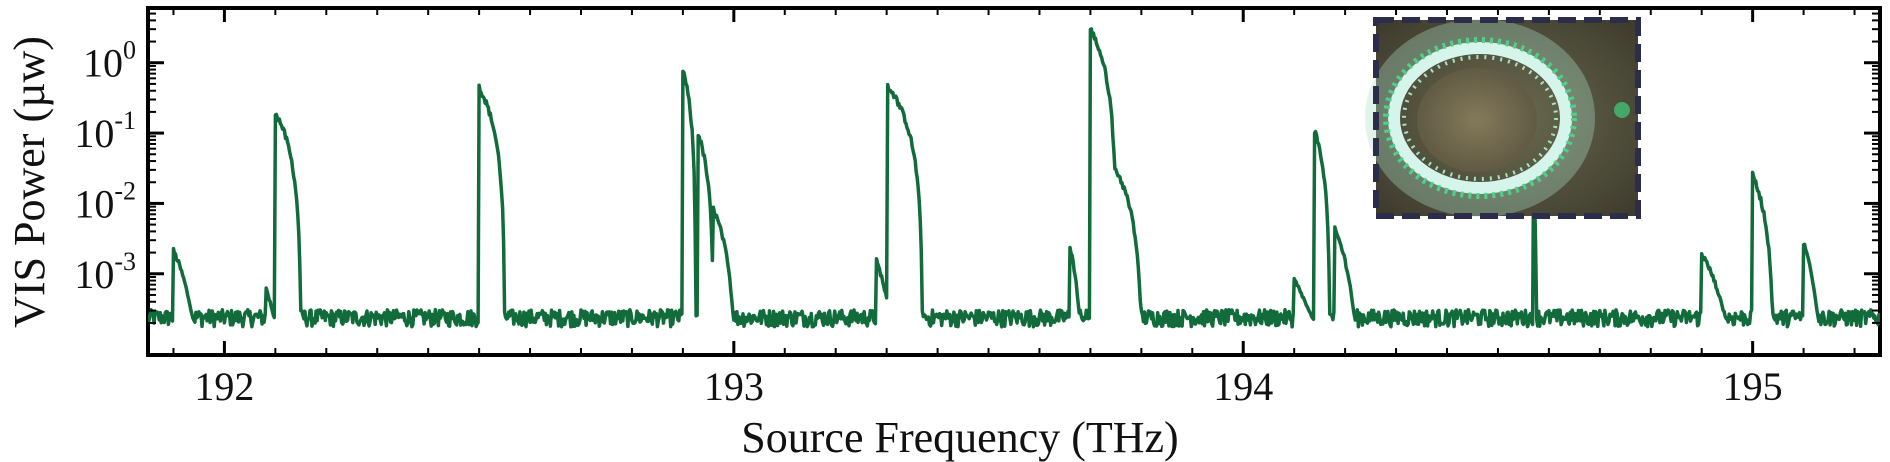 The height and width of the screenshot is (462, 1890). Describe the element at coordinates (129, 50) in the screenshot. I see `y-tick-exponent: 0` at that location.